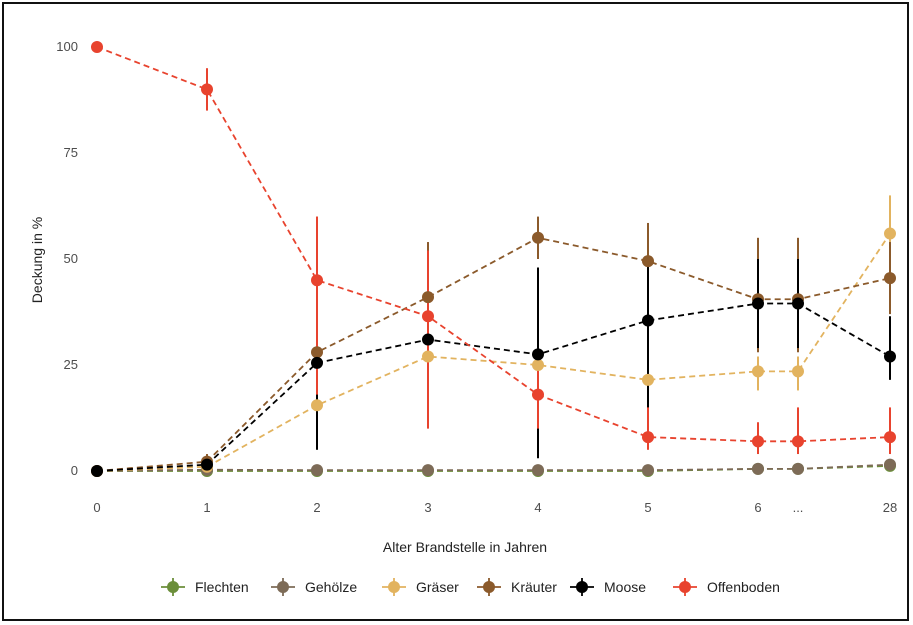  What do you see at coordinates (534, 587) in the screenshot?
I see `legend-label: Kräuter` at bounding box center [534, 587].